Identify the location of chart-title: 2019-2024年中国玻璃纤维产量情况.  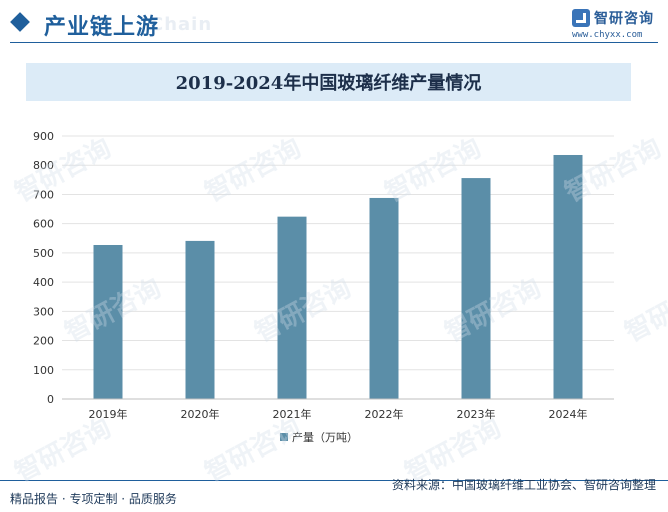
(328, 83).